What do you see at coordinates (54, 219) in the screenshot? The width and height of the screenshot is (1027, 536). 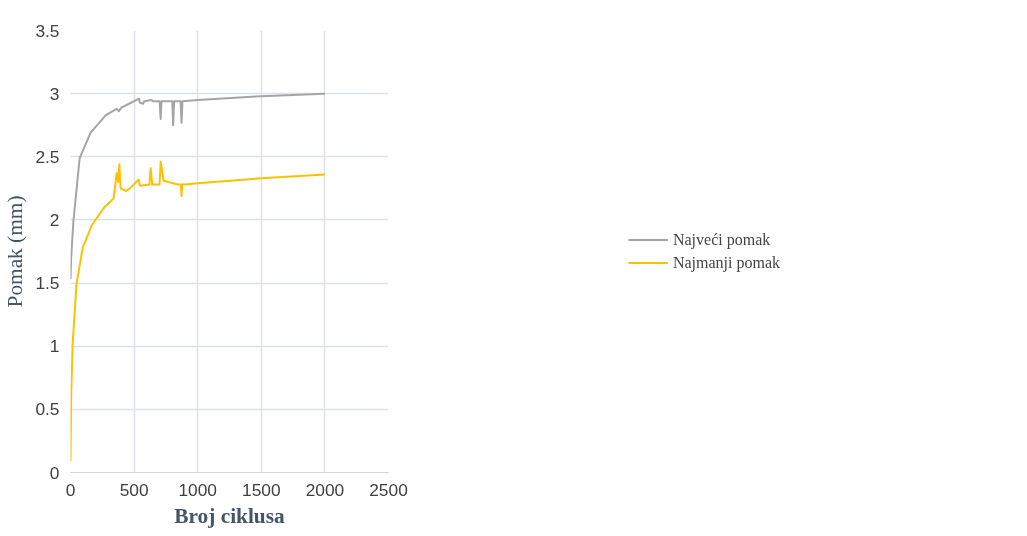 I see `y-tick-label: 2` at bounding box center [54, 219].